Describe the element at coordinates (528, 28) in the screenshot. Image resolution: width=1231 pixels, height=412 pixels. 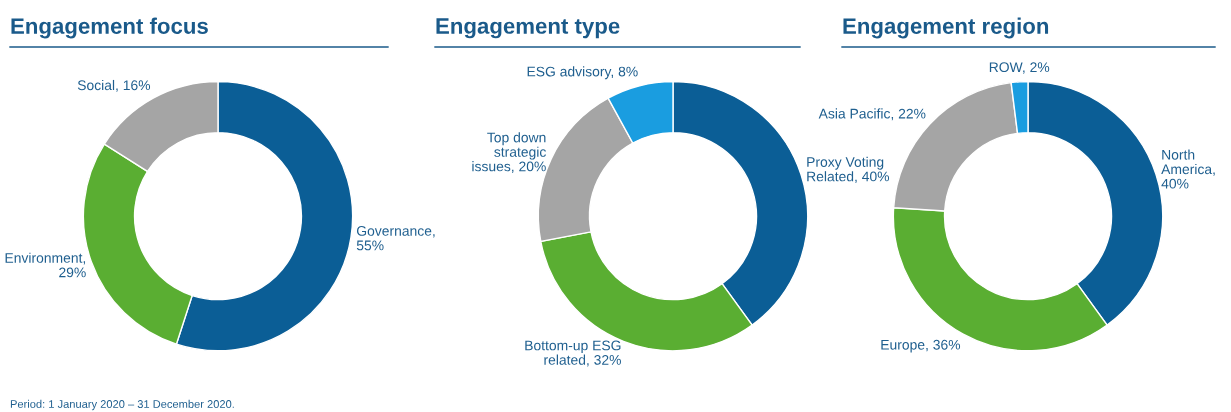
I see `chart-title: Engagement type` at that location.